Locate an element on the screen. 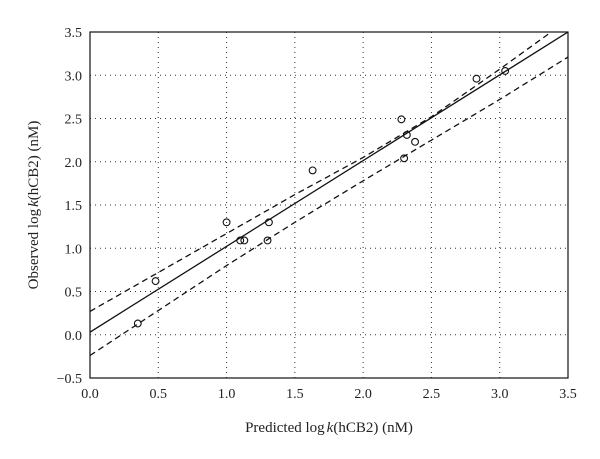  y-axis-title: Observed logk(hCB2) (nM) is located at coordinates (34, 205).